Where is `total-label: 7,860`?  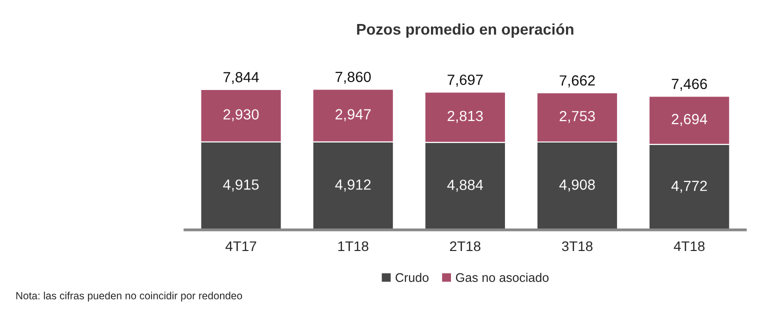 total-label: 7,860 is located at coordinates (353, 78).